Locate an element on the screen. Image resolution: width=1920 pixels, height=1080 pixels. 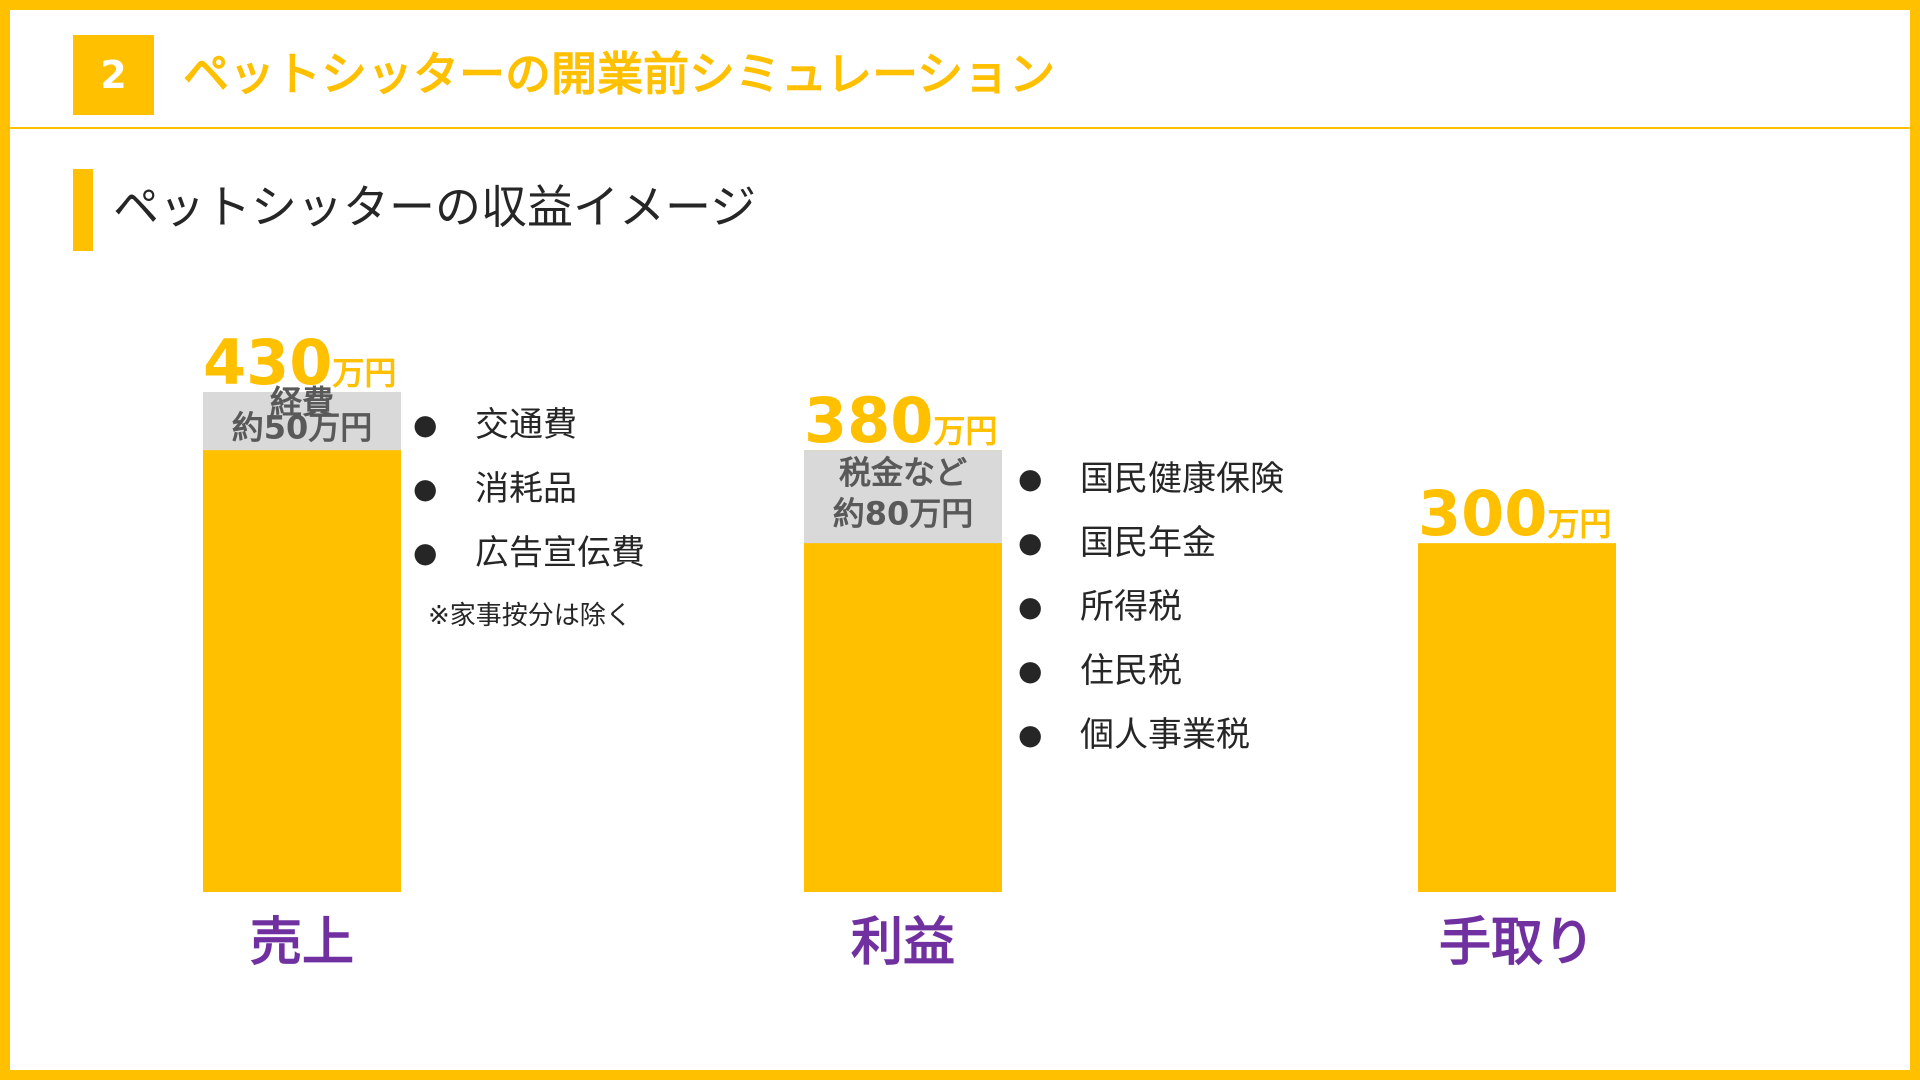
list-item: ● 交通費 is located at coordinates (529, 425).